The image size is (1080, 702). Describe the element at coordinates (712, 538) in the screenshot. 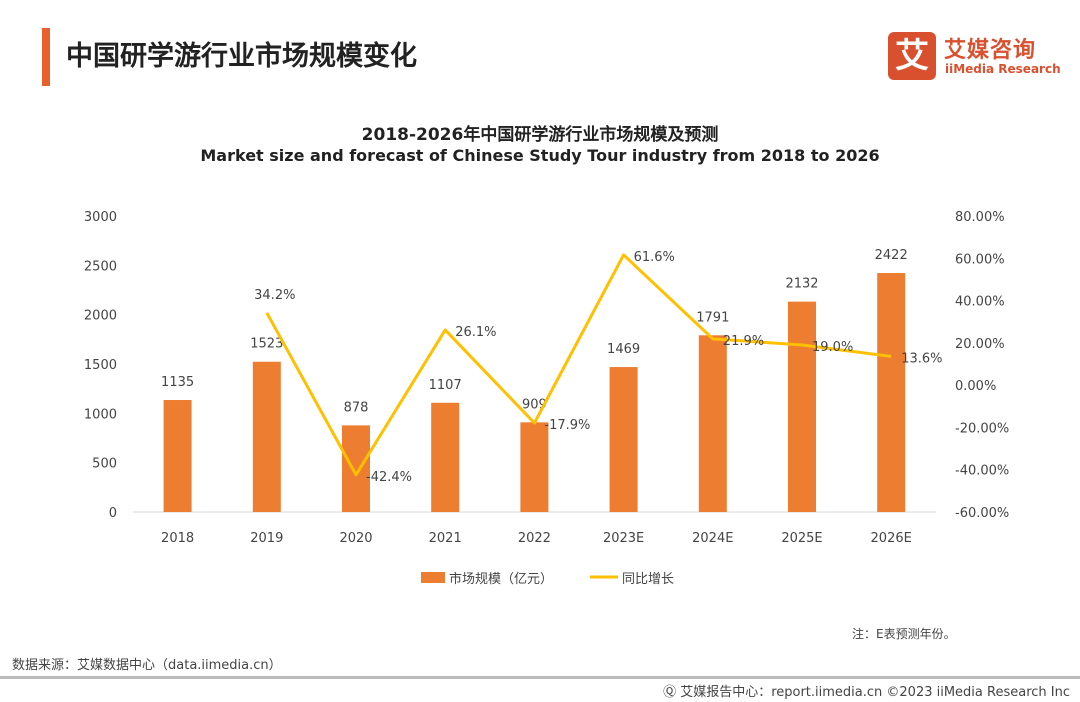

I see `x-tick-label: 2024E` at that location.